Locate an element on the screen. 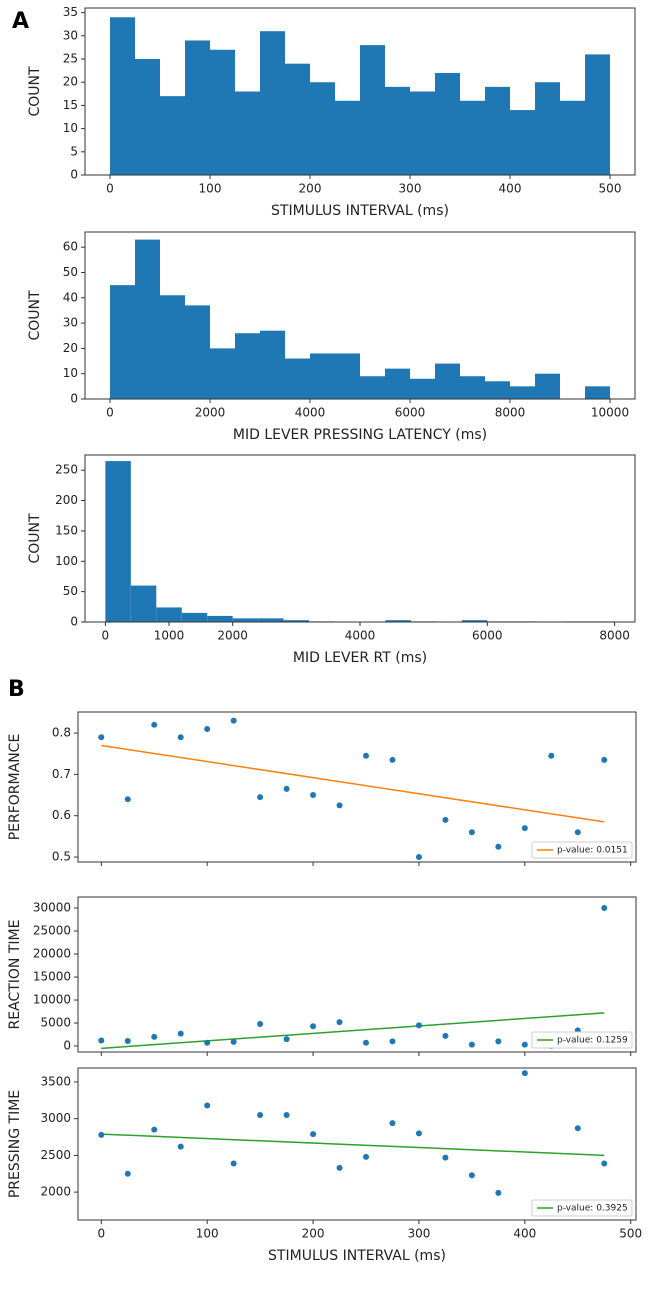 Image resolution: width=652 pixels, height=1300 pixels. y-tick-label: 20000 is located at coordinates (52, 954).